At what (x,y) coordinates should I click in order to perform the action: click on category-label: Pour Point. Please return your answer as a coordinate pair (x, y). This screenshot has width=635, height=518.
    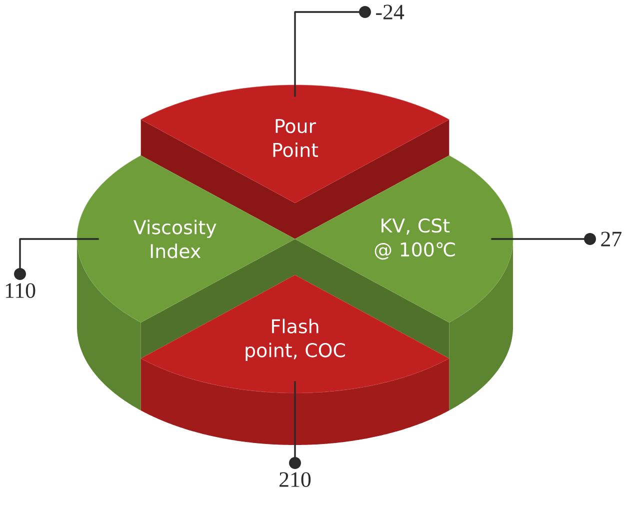
    Looking at the image, I should click on (295, 138).